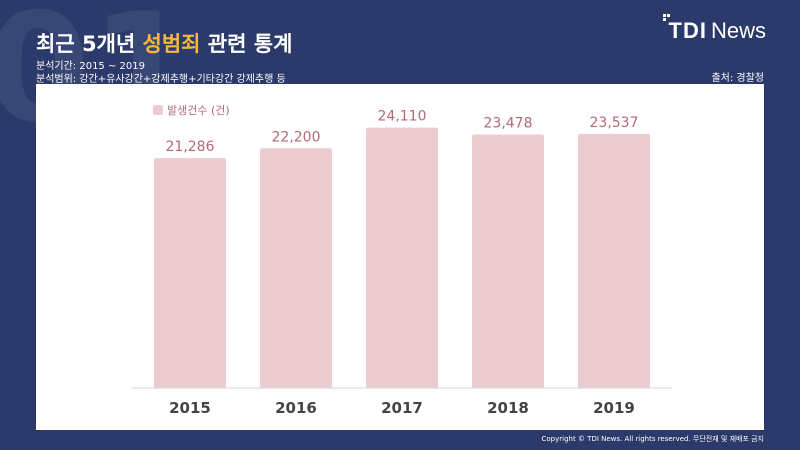 This screenshot has width=800, height=450. I want to click on logo-light-text: News, so click(738, 30).